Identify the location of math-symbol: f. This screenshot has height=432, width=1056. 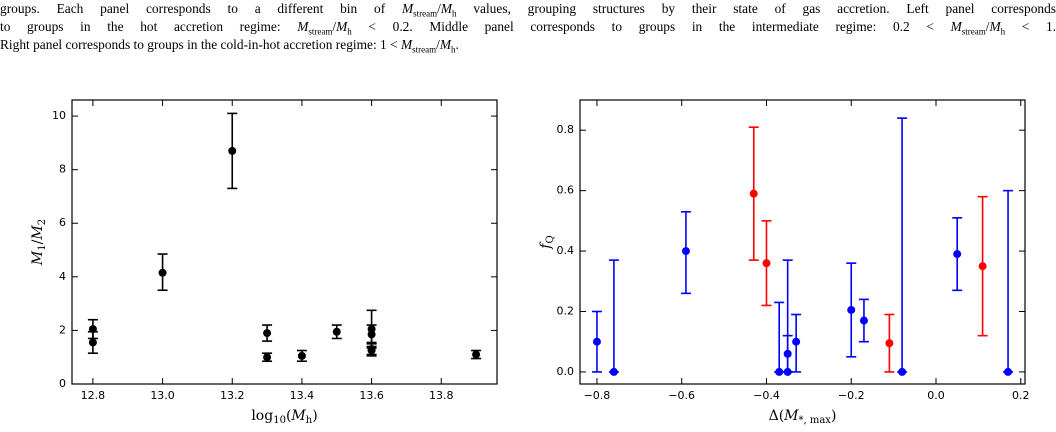
(546, 245).